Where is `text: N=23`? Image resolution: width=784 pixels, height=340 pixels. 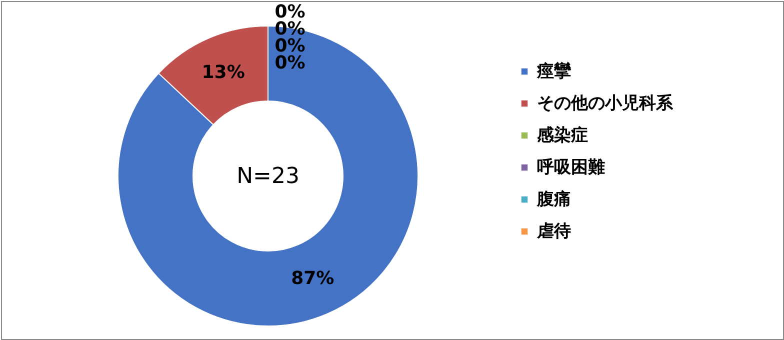 text: N=23 is located at coordinates (268, 176).